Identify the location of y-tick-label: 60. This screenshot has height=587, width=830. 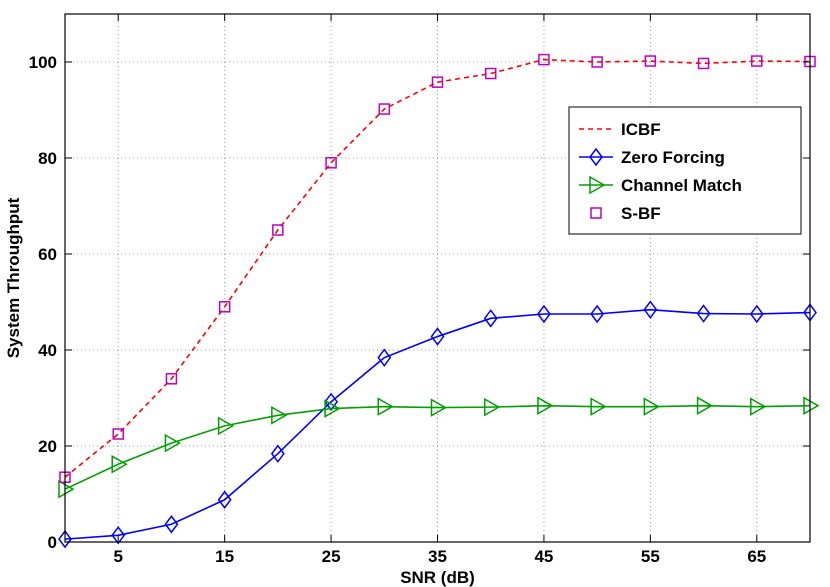
(47, 254).